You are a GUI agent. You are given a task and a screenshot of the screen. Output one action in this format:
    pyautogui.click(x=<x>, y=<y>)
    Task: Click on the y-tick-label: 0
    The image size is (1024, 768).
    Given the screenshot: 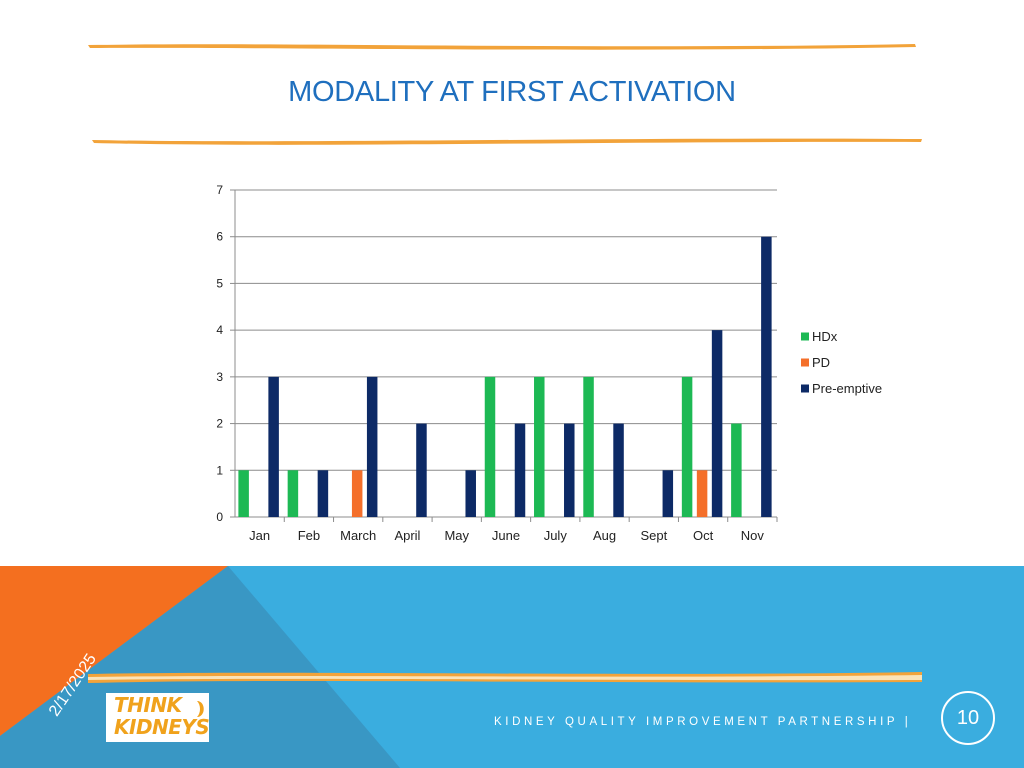 What is the action you would take?
    pyautogui.click(x=219, y=517)
    